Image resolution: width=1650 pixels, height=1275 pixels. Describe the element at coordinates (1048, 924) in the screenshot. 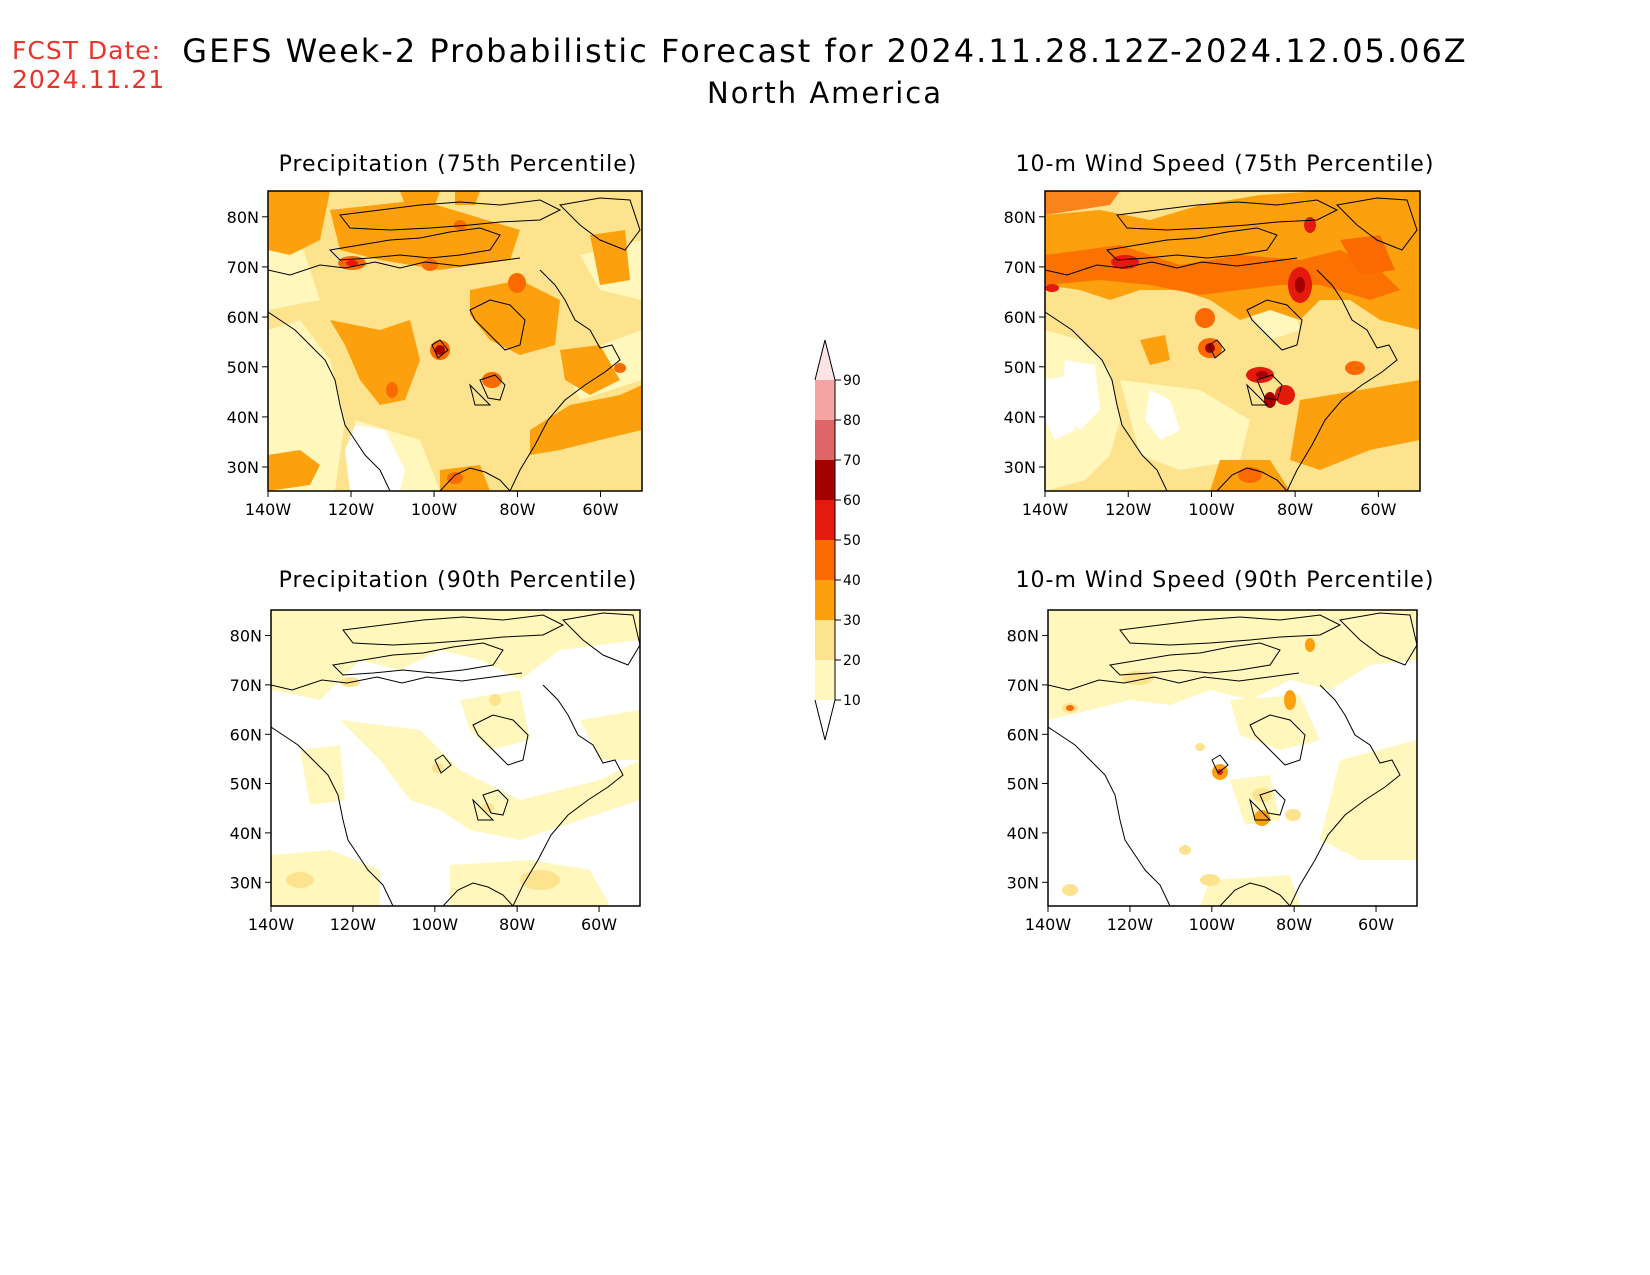

I see `lon-label-wind90: 140W` at that location.